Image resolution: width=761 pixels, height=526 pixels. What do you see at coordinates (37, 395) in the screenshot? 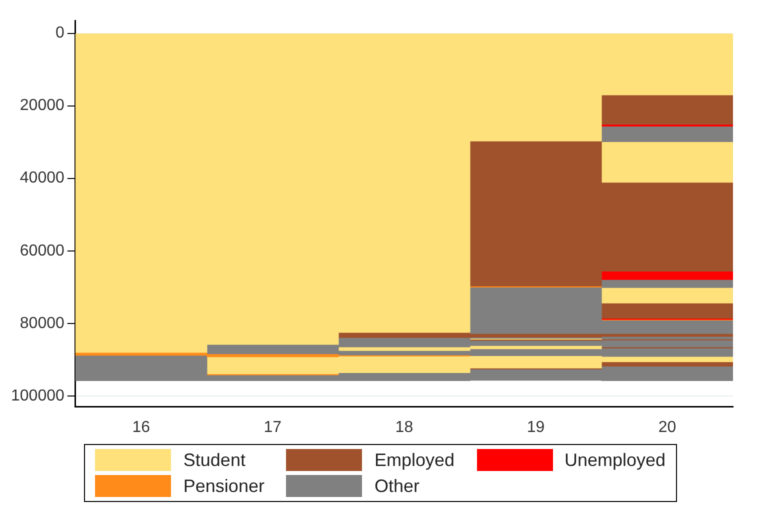
I see `y-tick-label: 100000` at bounding box center [37, 395].